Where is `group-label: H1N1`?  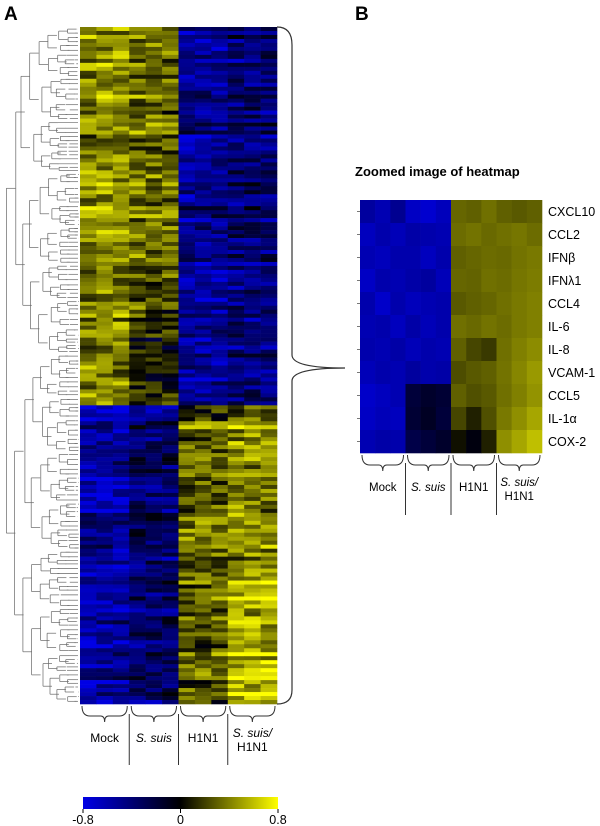 group-label: H1N1 is located at coordinates (203, 738).